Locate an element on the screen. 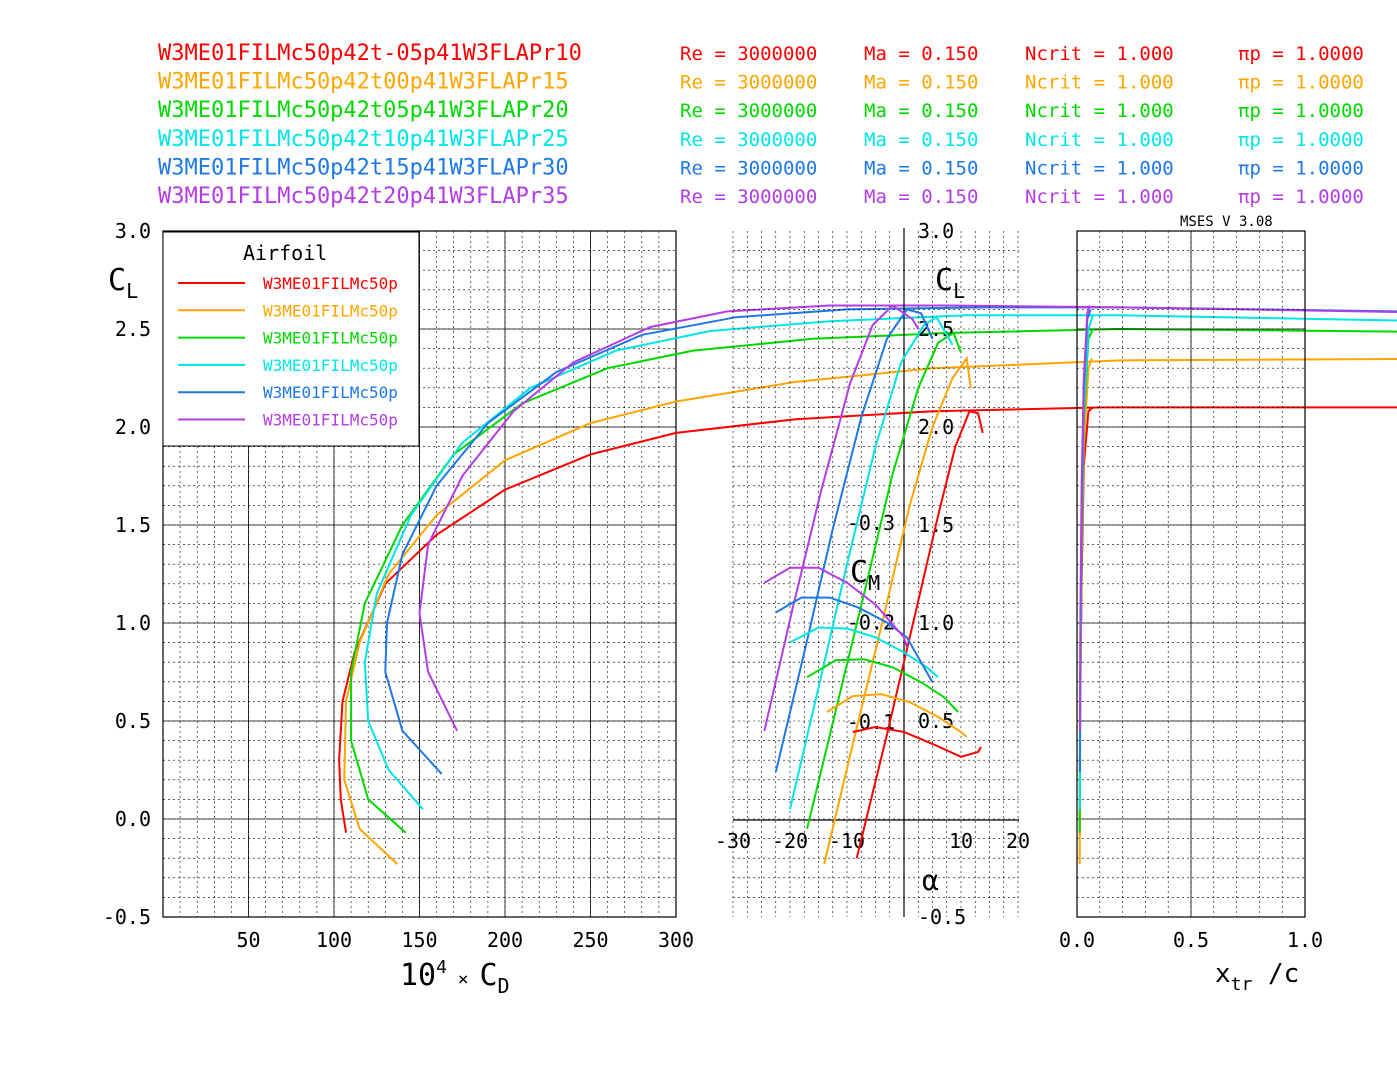 The height and width of the screenshot is (1080, 1397). case-name: W3ME01FILMc50p42t15p41W3FLAPr30 is located at coordinates (363, 167).